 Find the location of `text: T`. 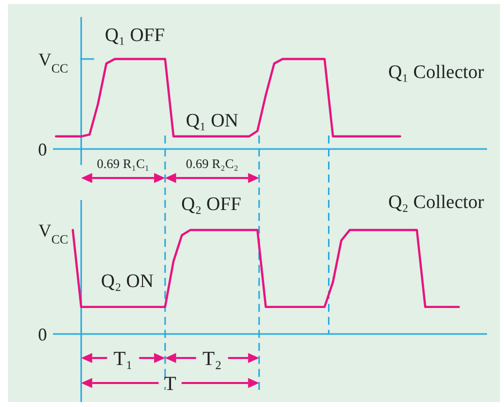

text: T is located at coordinates (170, 384).